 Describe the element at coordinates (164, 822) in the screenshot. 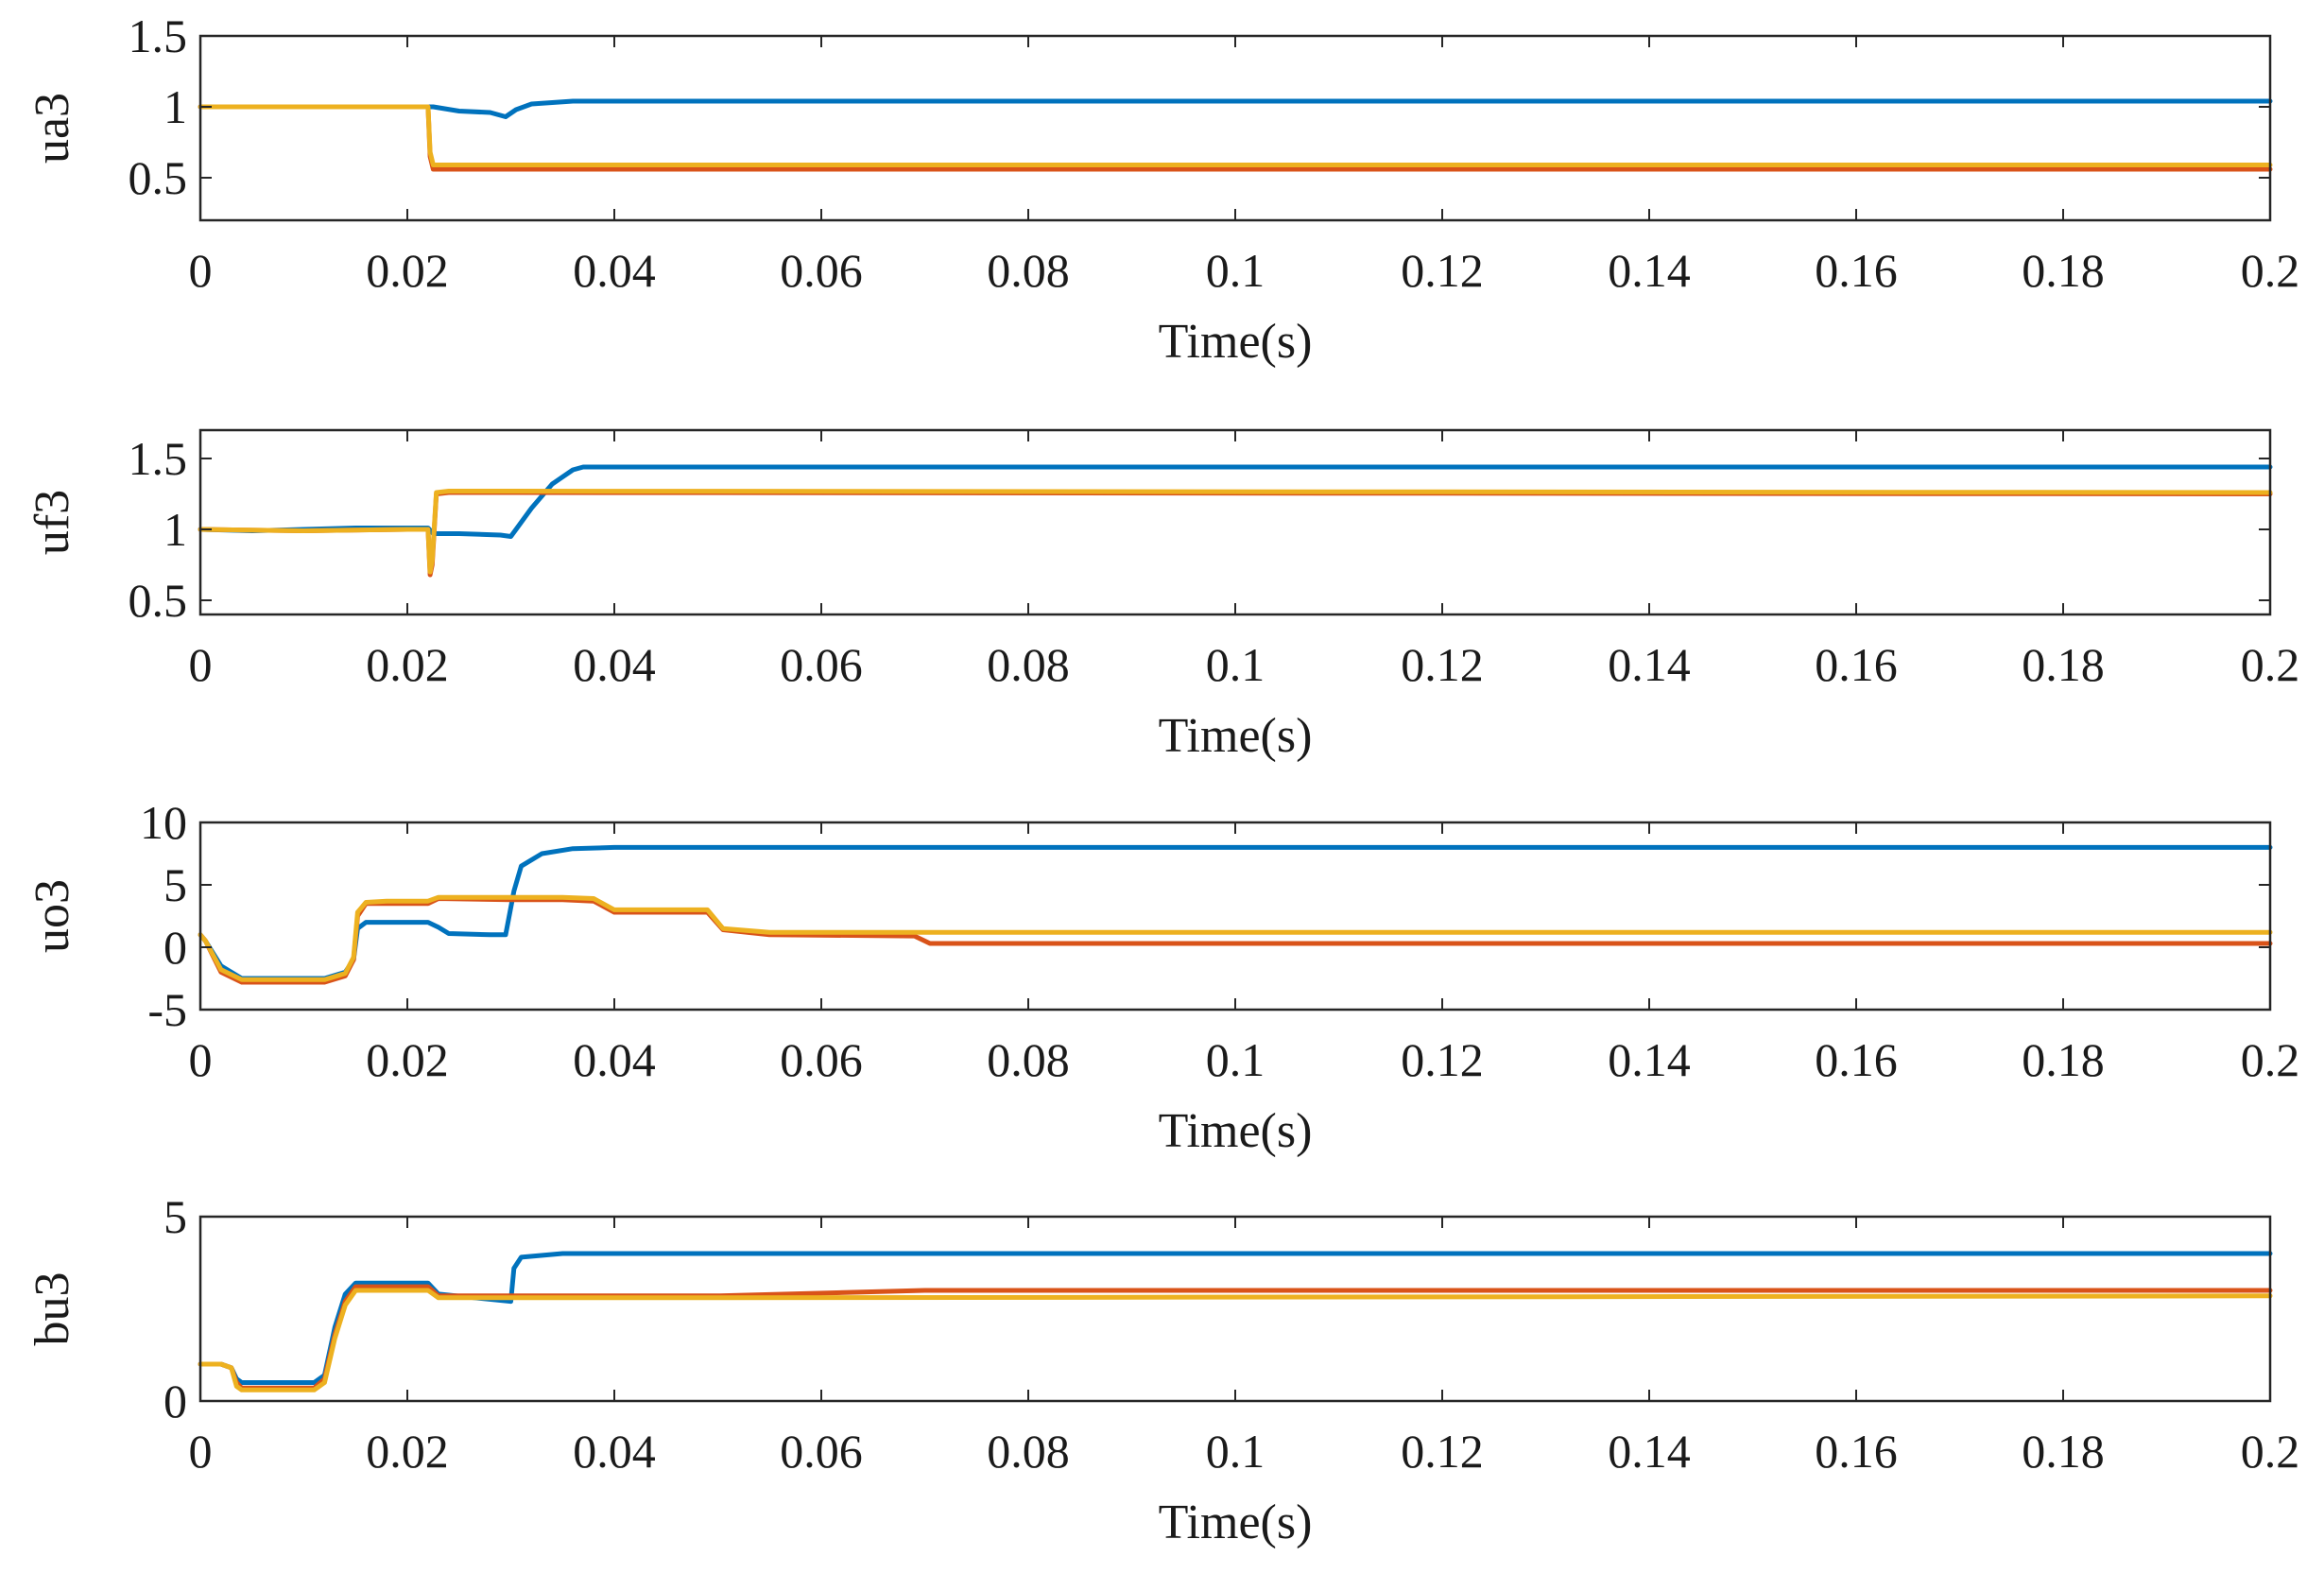

I see `y-tick-label: 10` at that location.